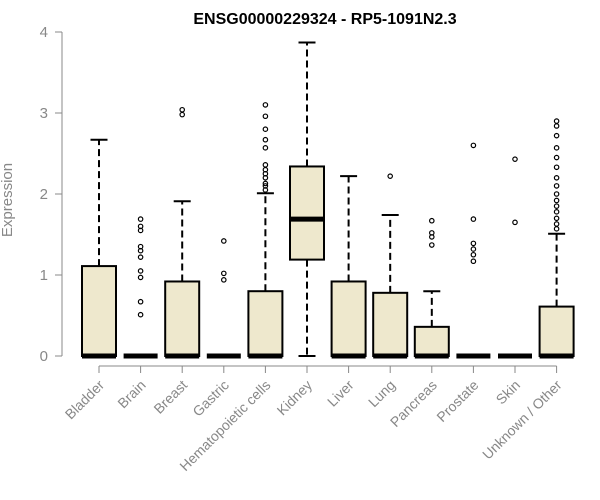  What do you see at coordinates (340, 393) in the screenshot?
I see `x-tick-label-liver: Liver` at bounding box center [340, 393].